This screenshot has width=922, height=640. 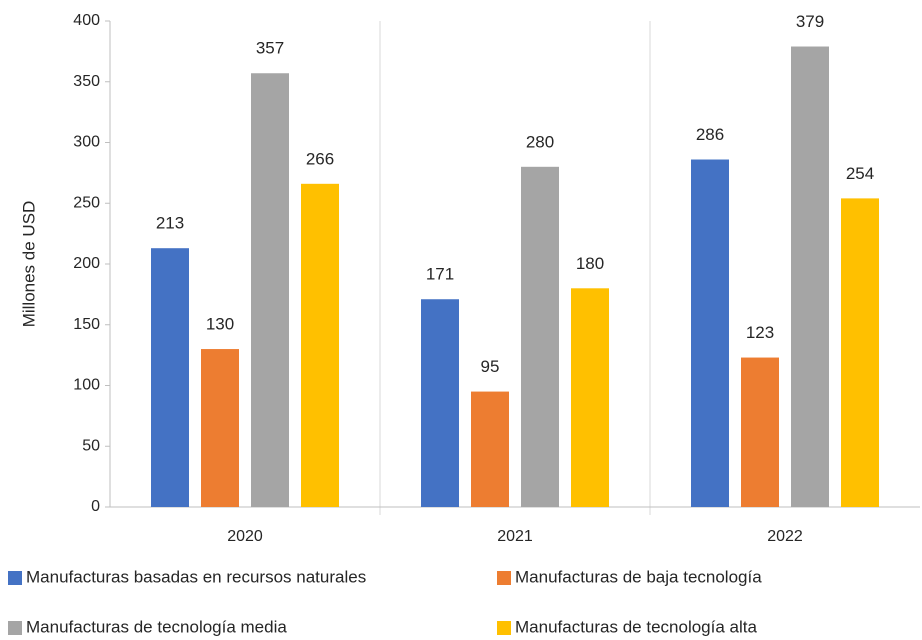 I want to click on x-tick-label: 2022, so click(x=785, y=536).